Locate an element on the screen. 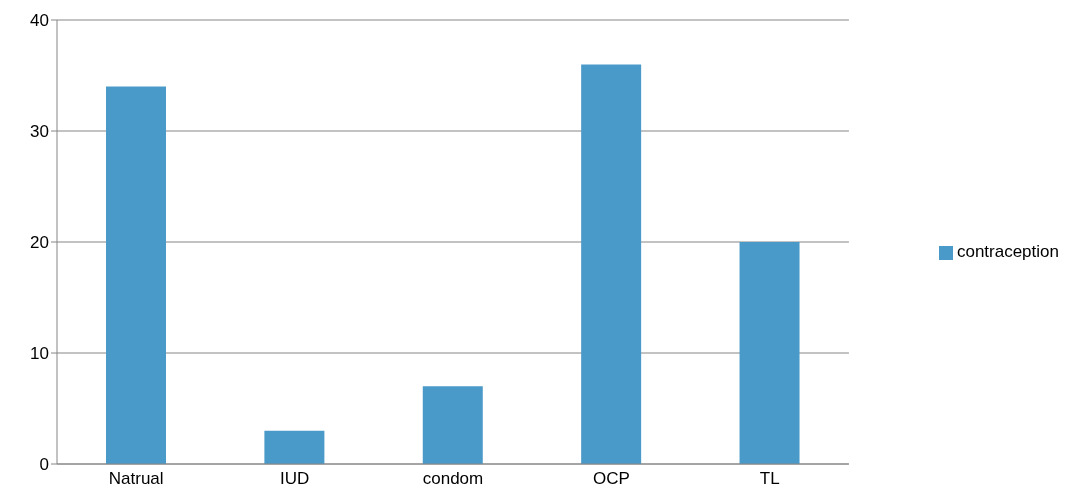 The image size is (1089, 504). y-tick-label: 0 is located at coordinates (44, 465).